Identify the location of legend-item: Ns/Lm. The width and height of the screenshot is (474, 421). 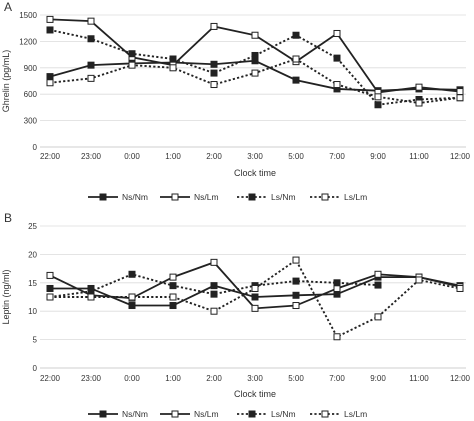
(189, 197).